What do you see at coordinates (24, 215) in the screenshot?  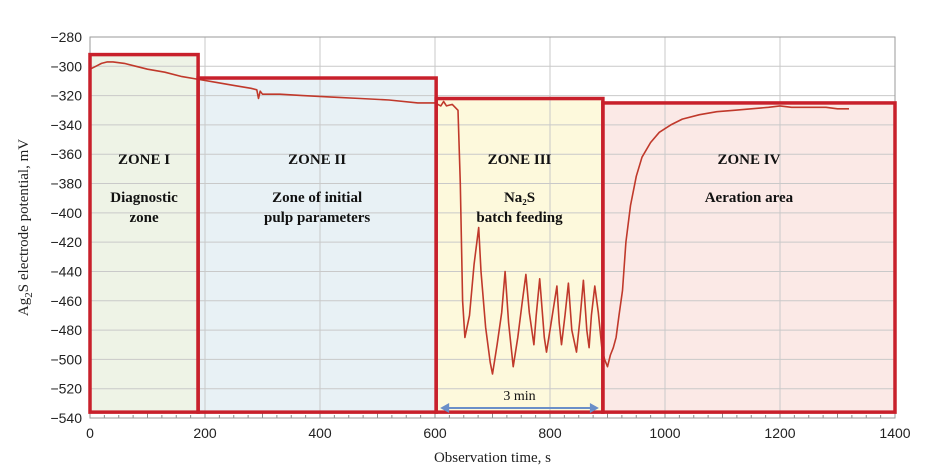 I see `y-axis-label-part-2: S electrode potential, mV` at bounding box center [24, 215].